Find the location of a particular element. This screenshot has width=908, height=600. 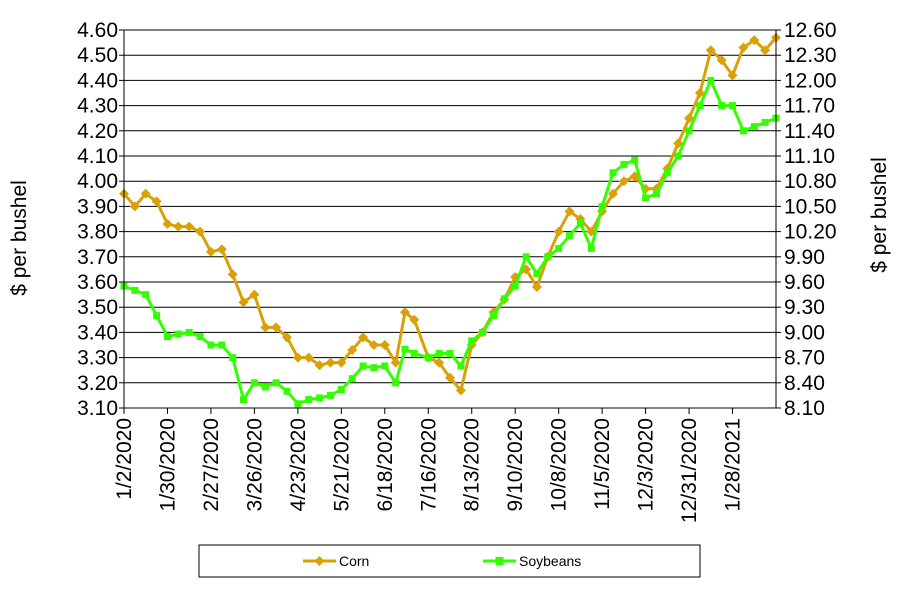

x-tick-label: 2/27/2020 is located at coordinates (211, 464).